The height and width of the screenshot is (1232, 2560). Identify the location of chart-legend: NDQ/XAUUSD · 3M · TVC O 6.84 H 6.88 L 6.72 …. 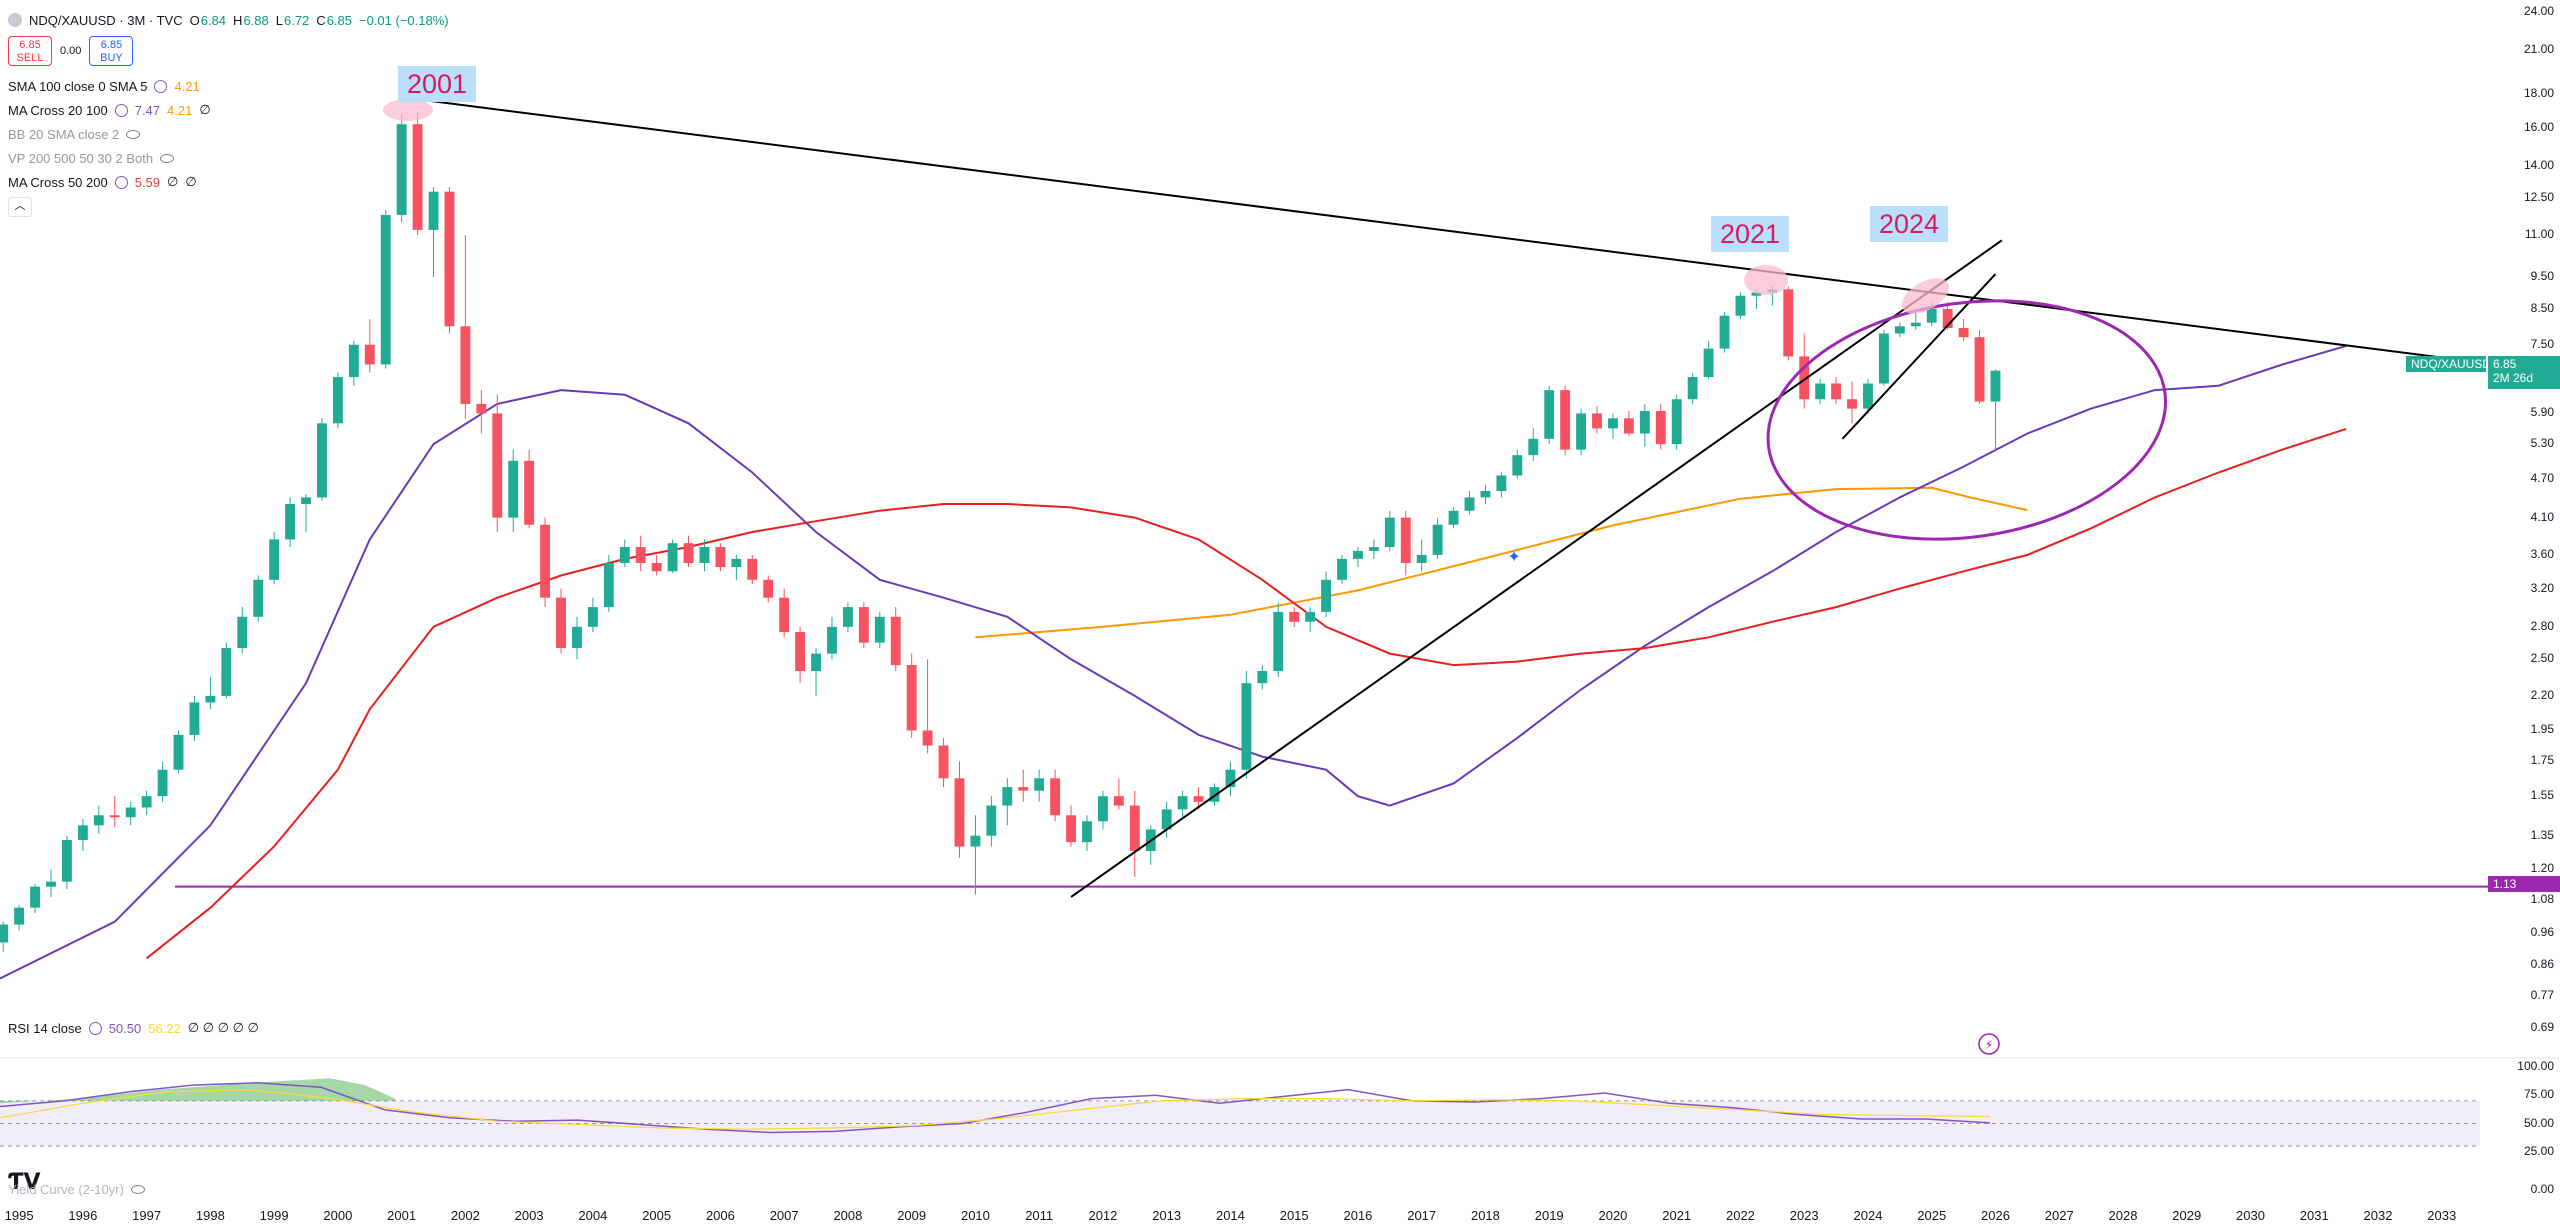
(228, 112).